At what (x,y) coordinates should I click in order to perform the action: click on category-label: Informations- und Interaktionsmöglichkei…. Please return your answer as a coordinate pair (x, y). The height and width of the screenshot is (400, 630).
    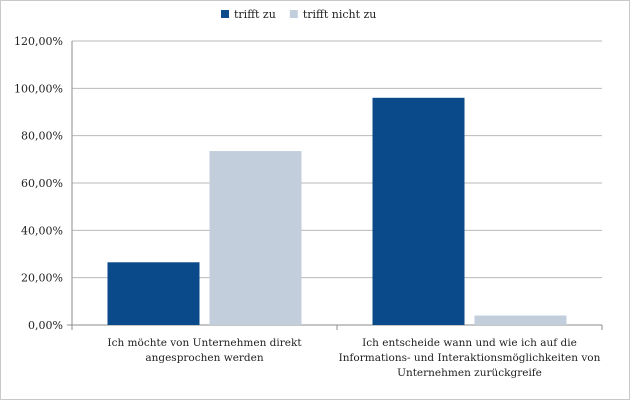
    Looking at the image, I should click on (470, 358).